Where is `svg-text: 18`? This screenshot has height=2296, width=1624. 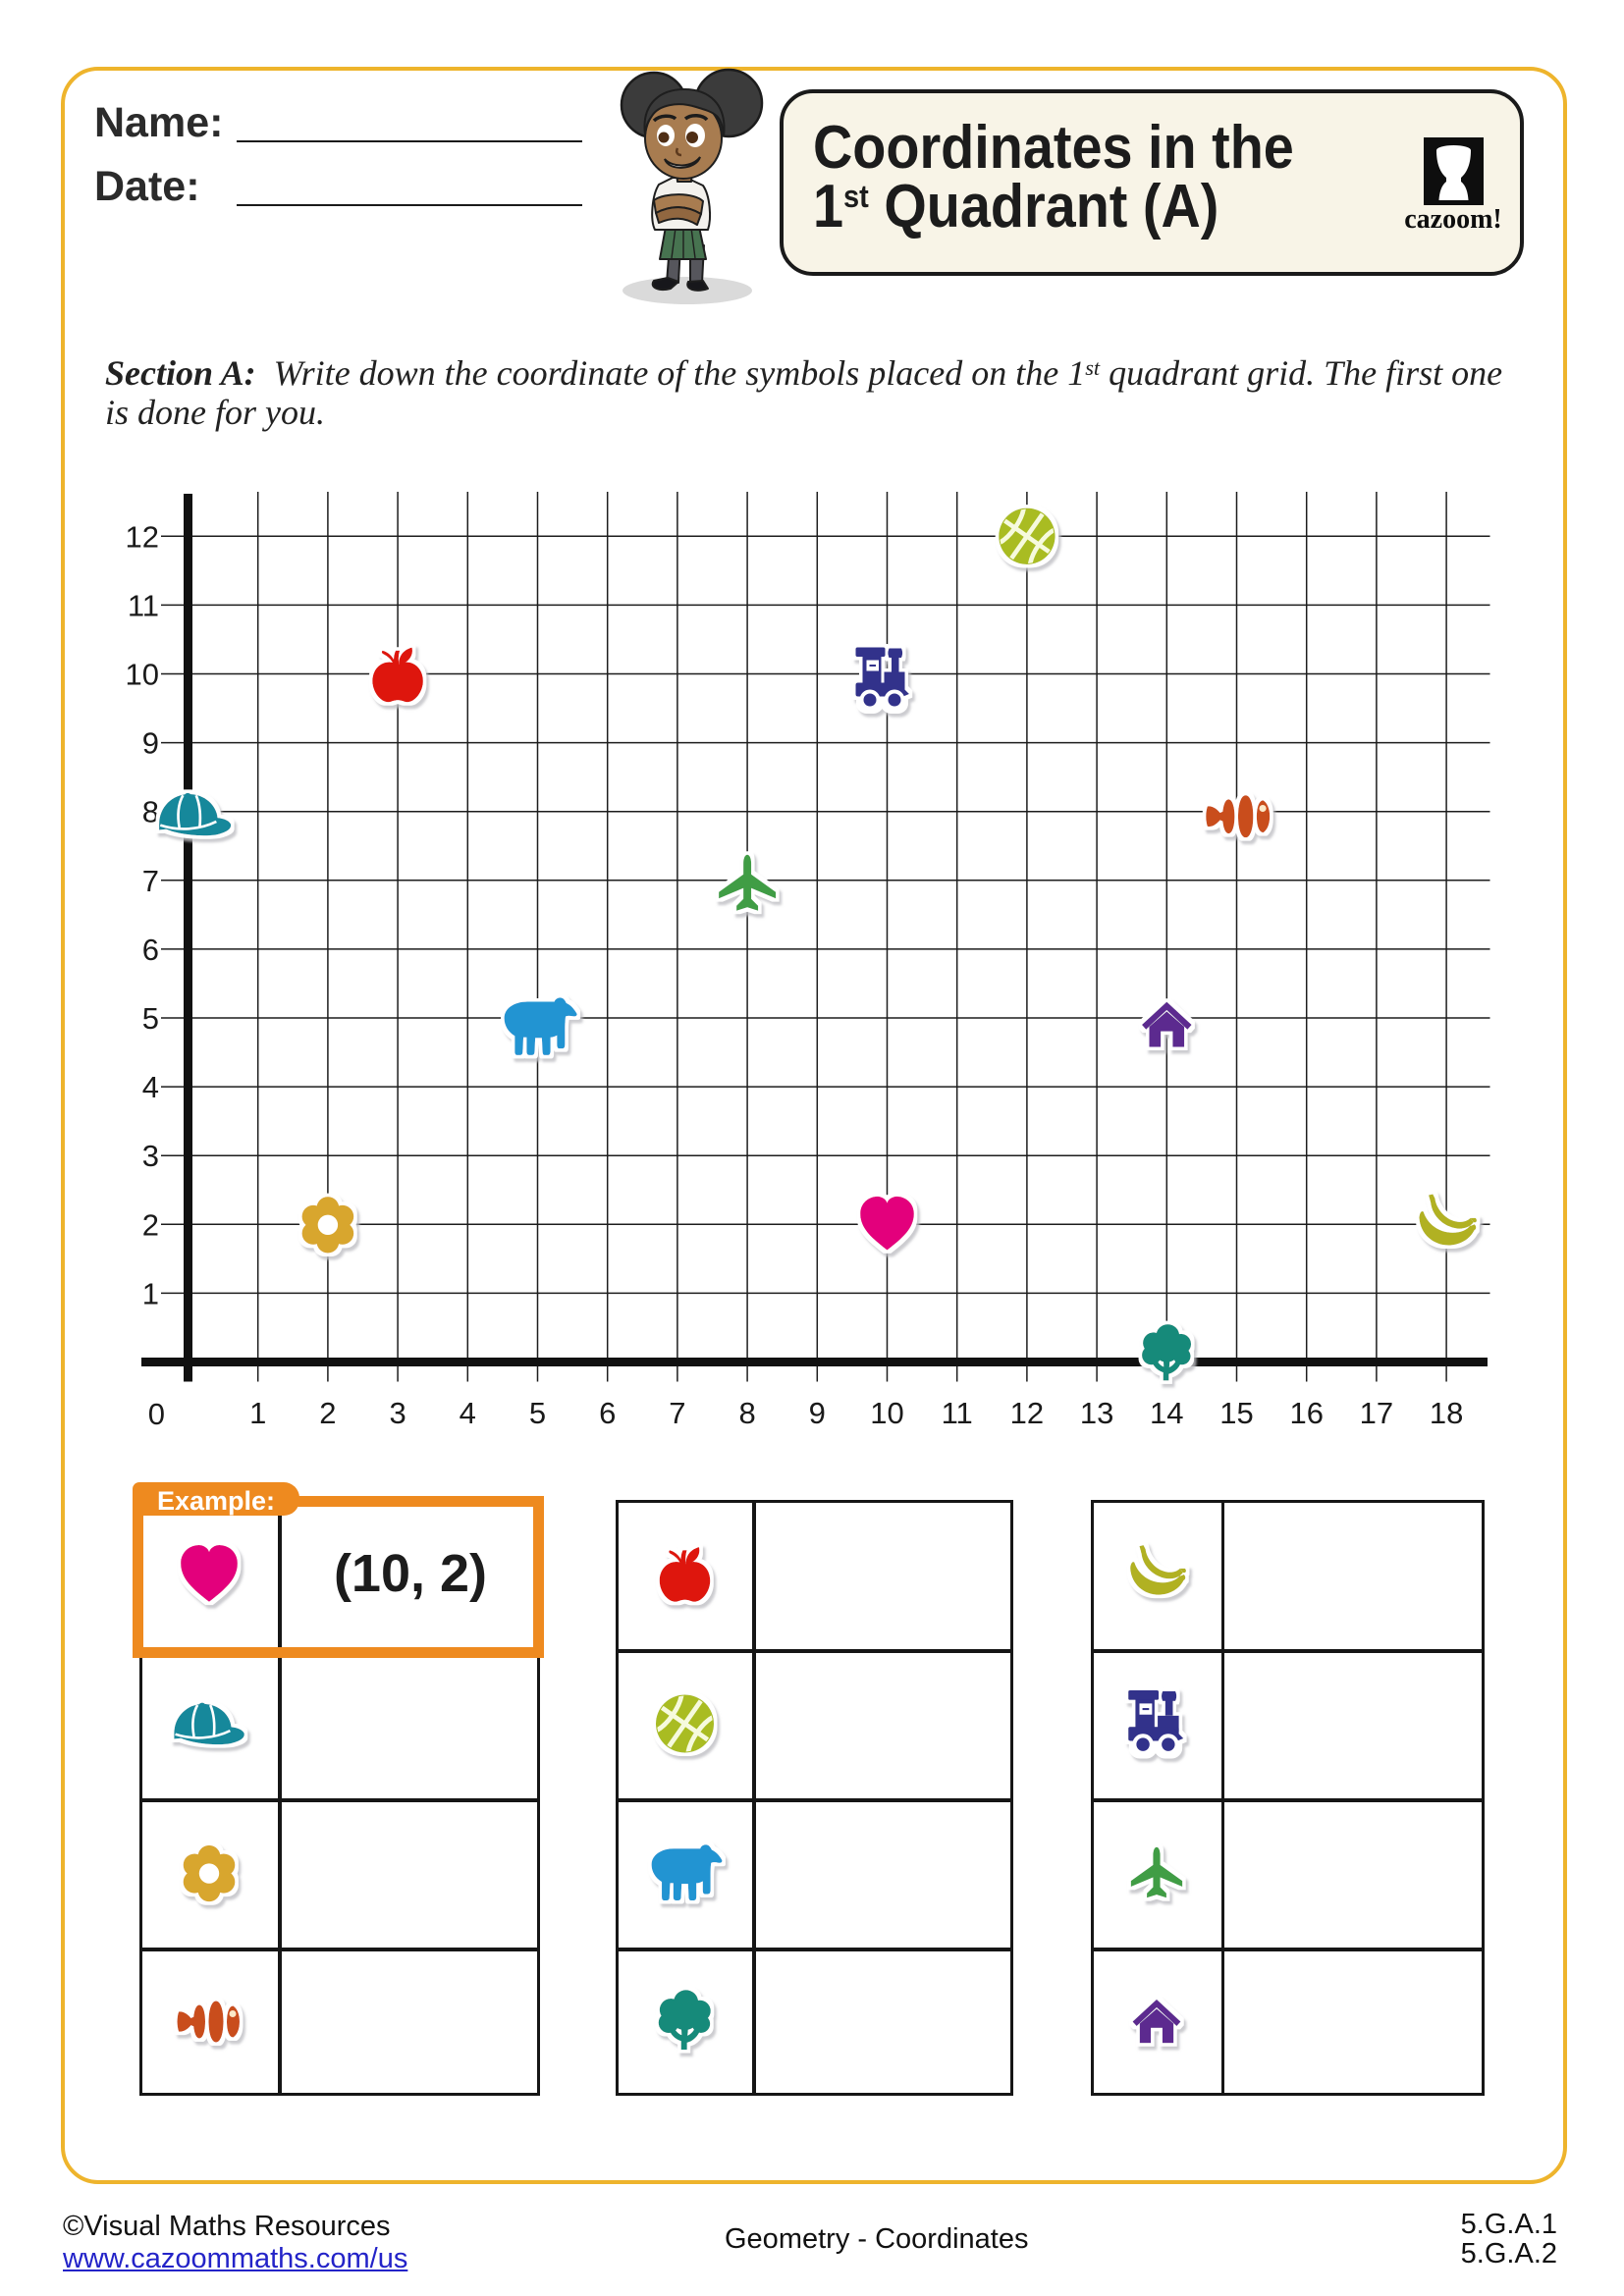 svg-text: 18 is located at coordinates (1446, 1413).